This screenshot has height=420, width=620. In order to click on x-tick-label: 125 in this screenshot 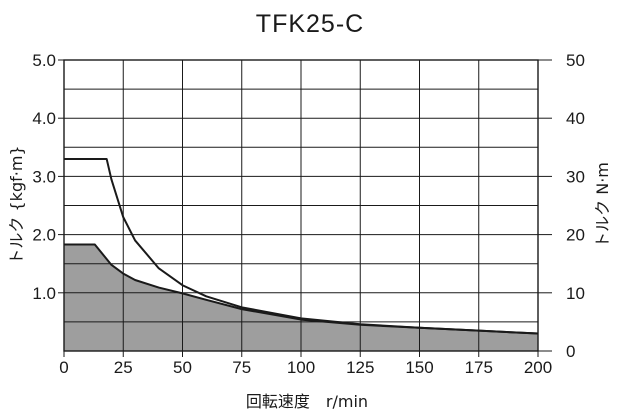, I will do `click(360, 367)`.